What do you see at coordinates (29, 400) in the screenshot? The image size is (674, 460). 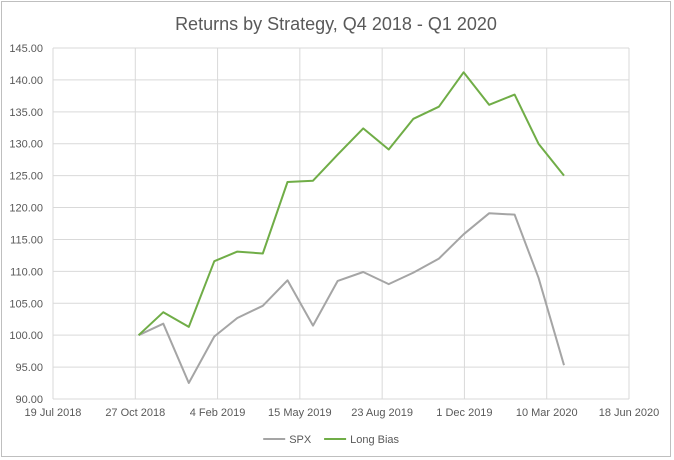 I see `y-tick-label: 90.00` at bounding box center [29, 400].